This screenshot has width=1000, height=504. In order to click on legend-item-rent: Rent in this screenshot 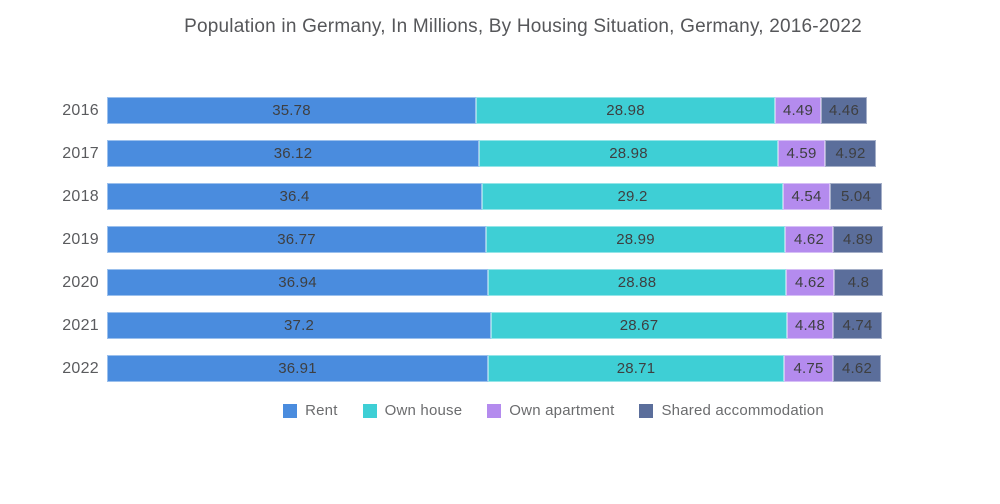, I will do `click(310, 410)`.